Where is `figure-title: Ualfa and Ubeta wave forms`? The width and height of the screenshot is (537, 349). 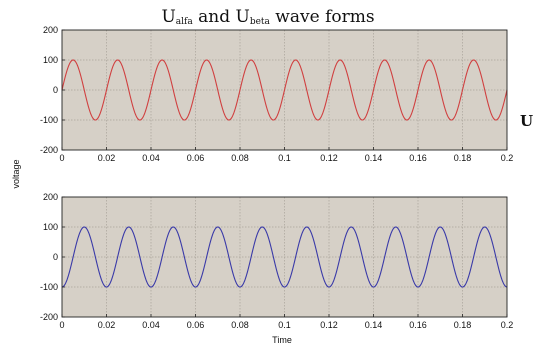 figure-title: Ualfa and Ubeta wave forms is located at coordinates (267, 17).